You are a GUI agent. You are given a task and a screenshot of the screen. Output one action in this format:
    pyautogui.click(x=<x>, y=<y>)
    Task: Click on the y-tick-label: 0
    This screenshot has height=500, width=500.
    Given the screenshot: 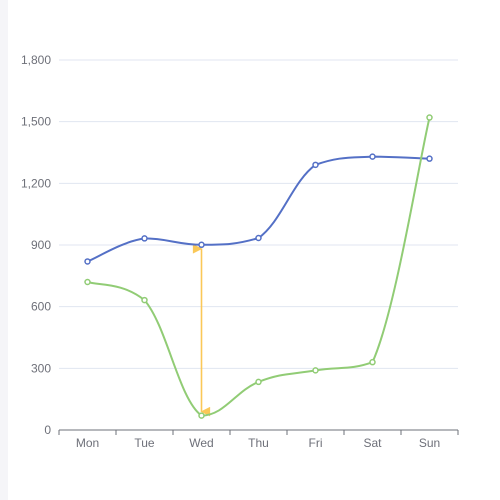 What is the action you would take?
    pyautogui.click(x=47, y=430)
    